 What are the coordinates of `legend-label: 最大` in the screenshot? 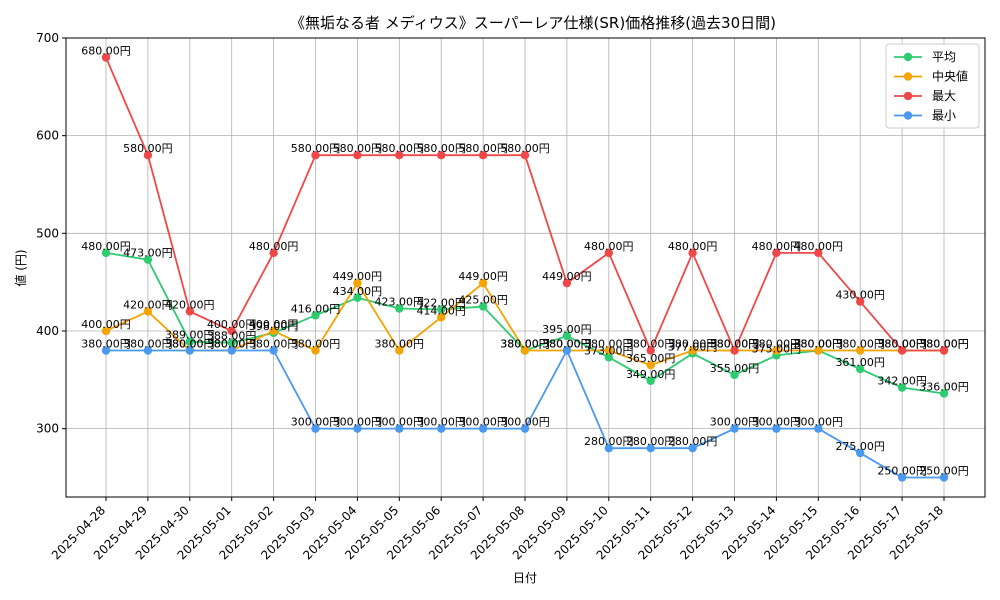 It's located at (944, 96).